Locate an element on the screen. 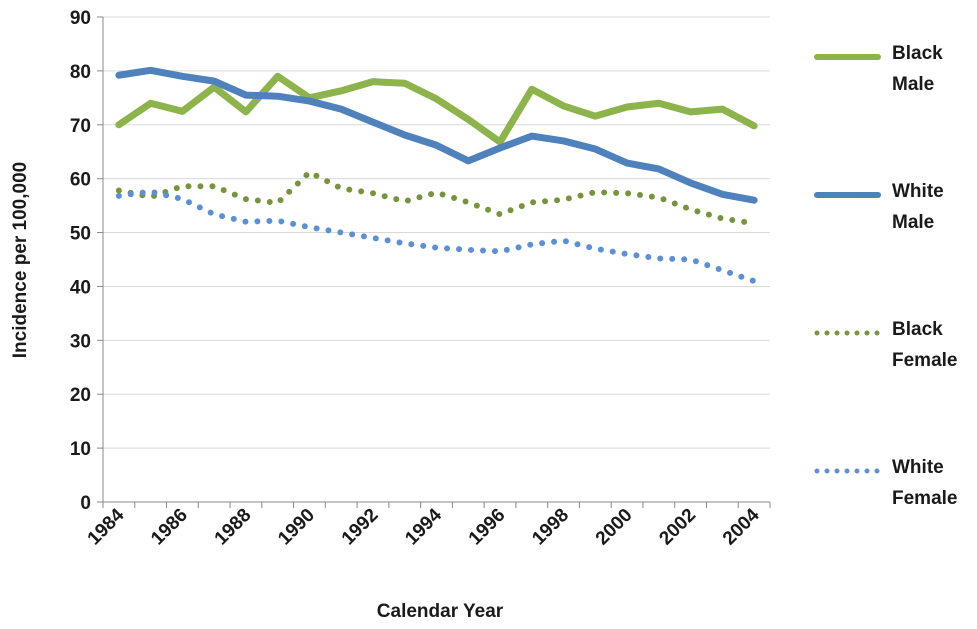 The image size is (977, 629). legend-label: White Male is located at coordinates (918, 207).